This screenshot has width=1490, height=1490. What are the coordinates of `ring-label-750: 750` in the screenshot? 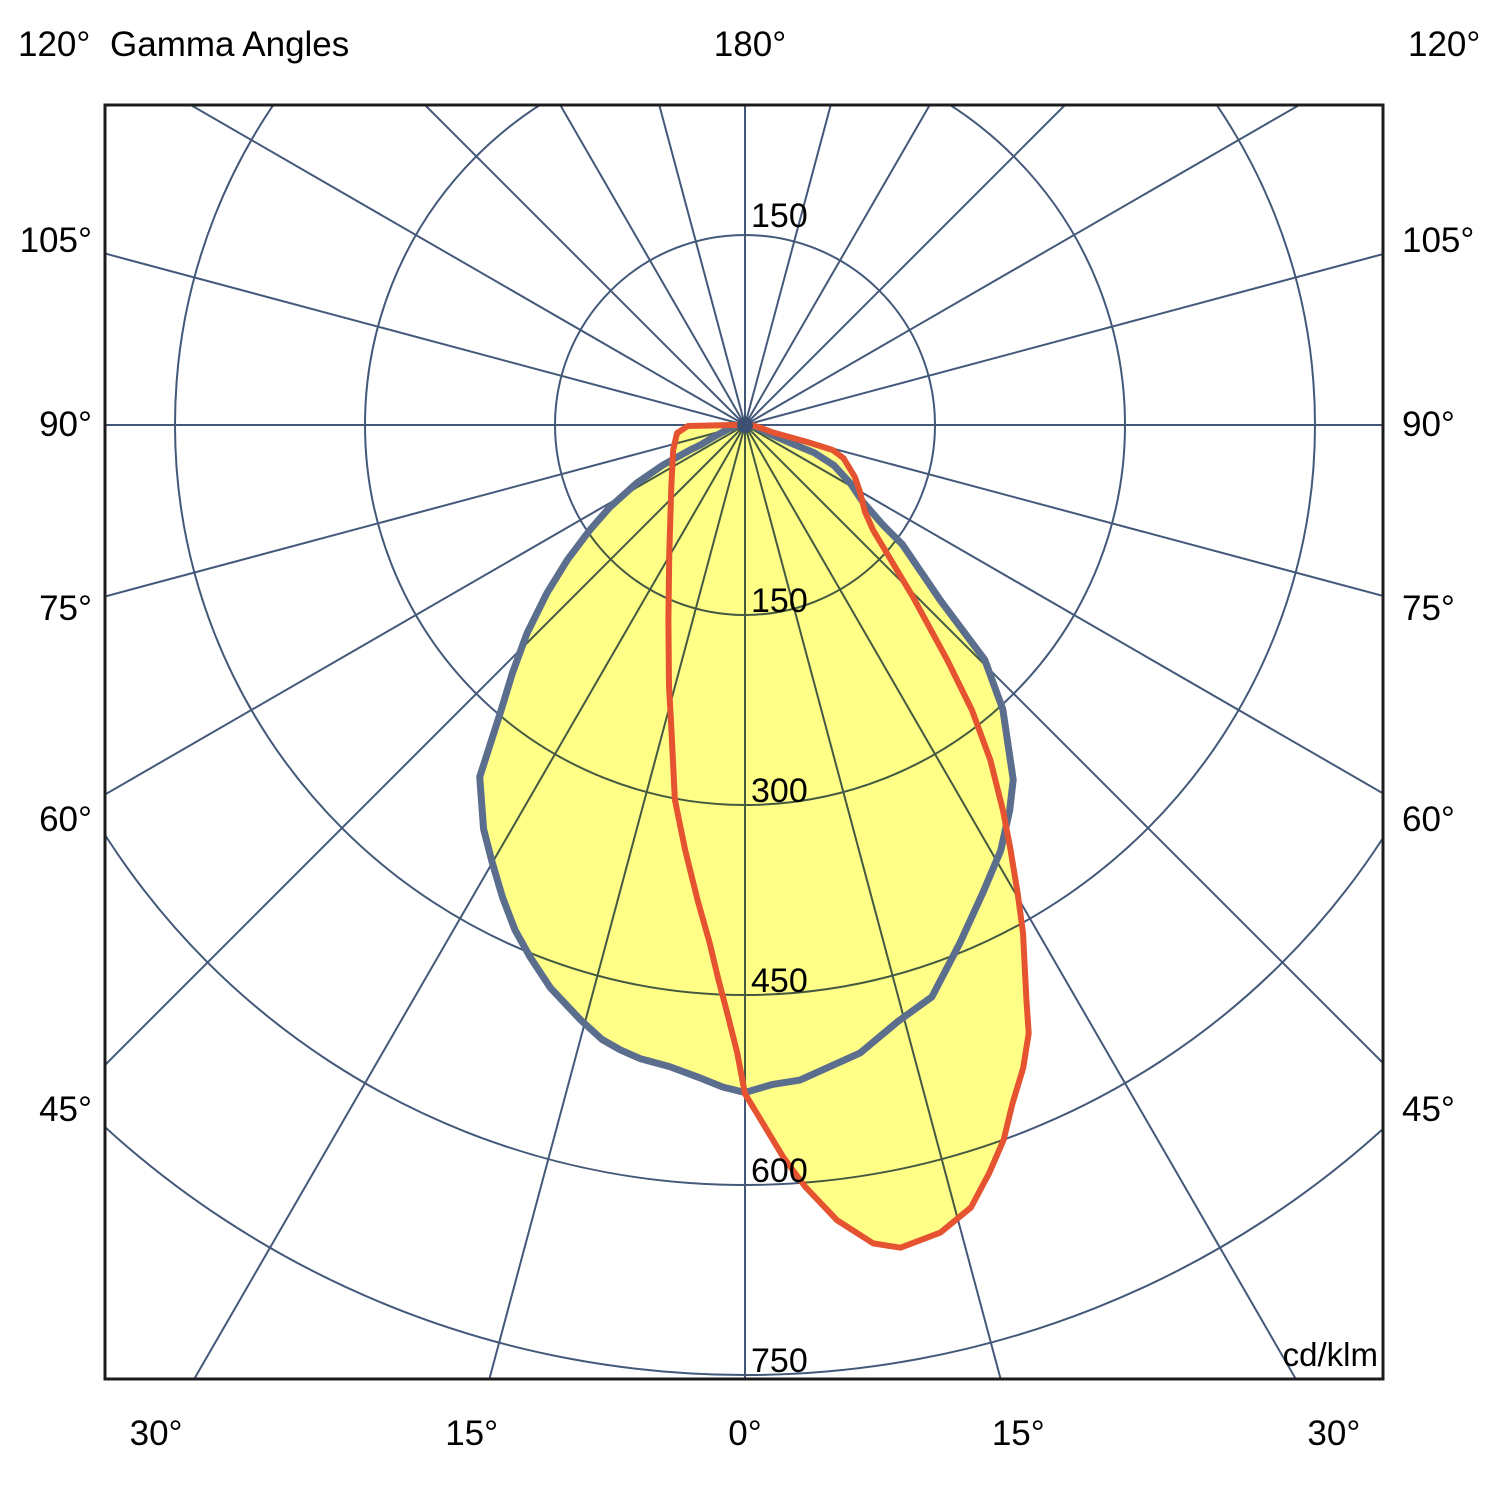 It's located at (779, 1361).